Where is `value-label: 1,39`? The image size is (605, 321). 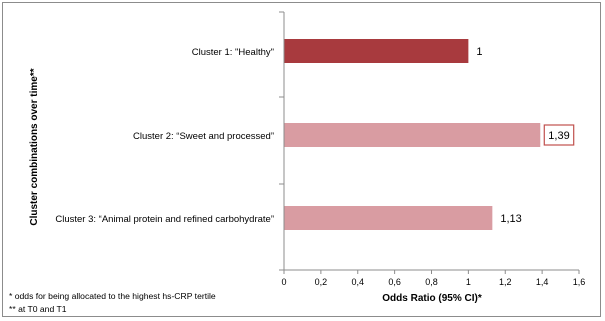
value-label: 1,39 is located at coordinates (558, 136).